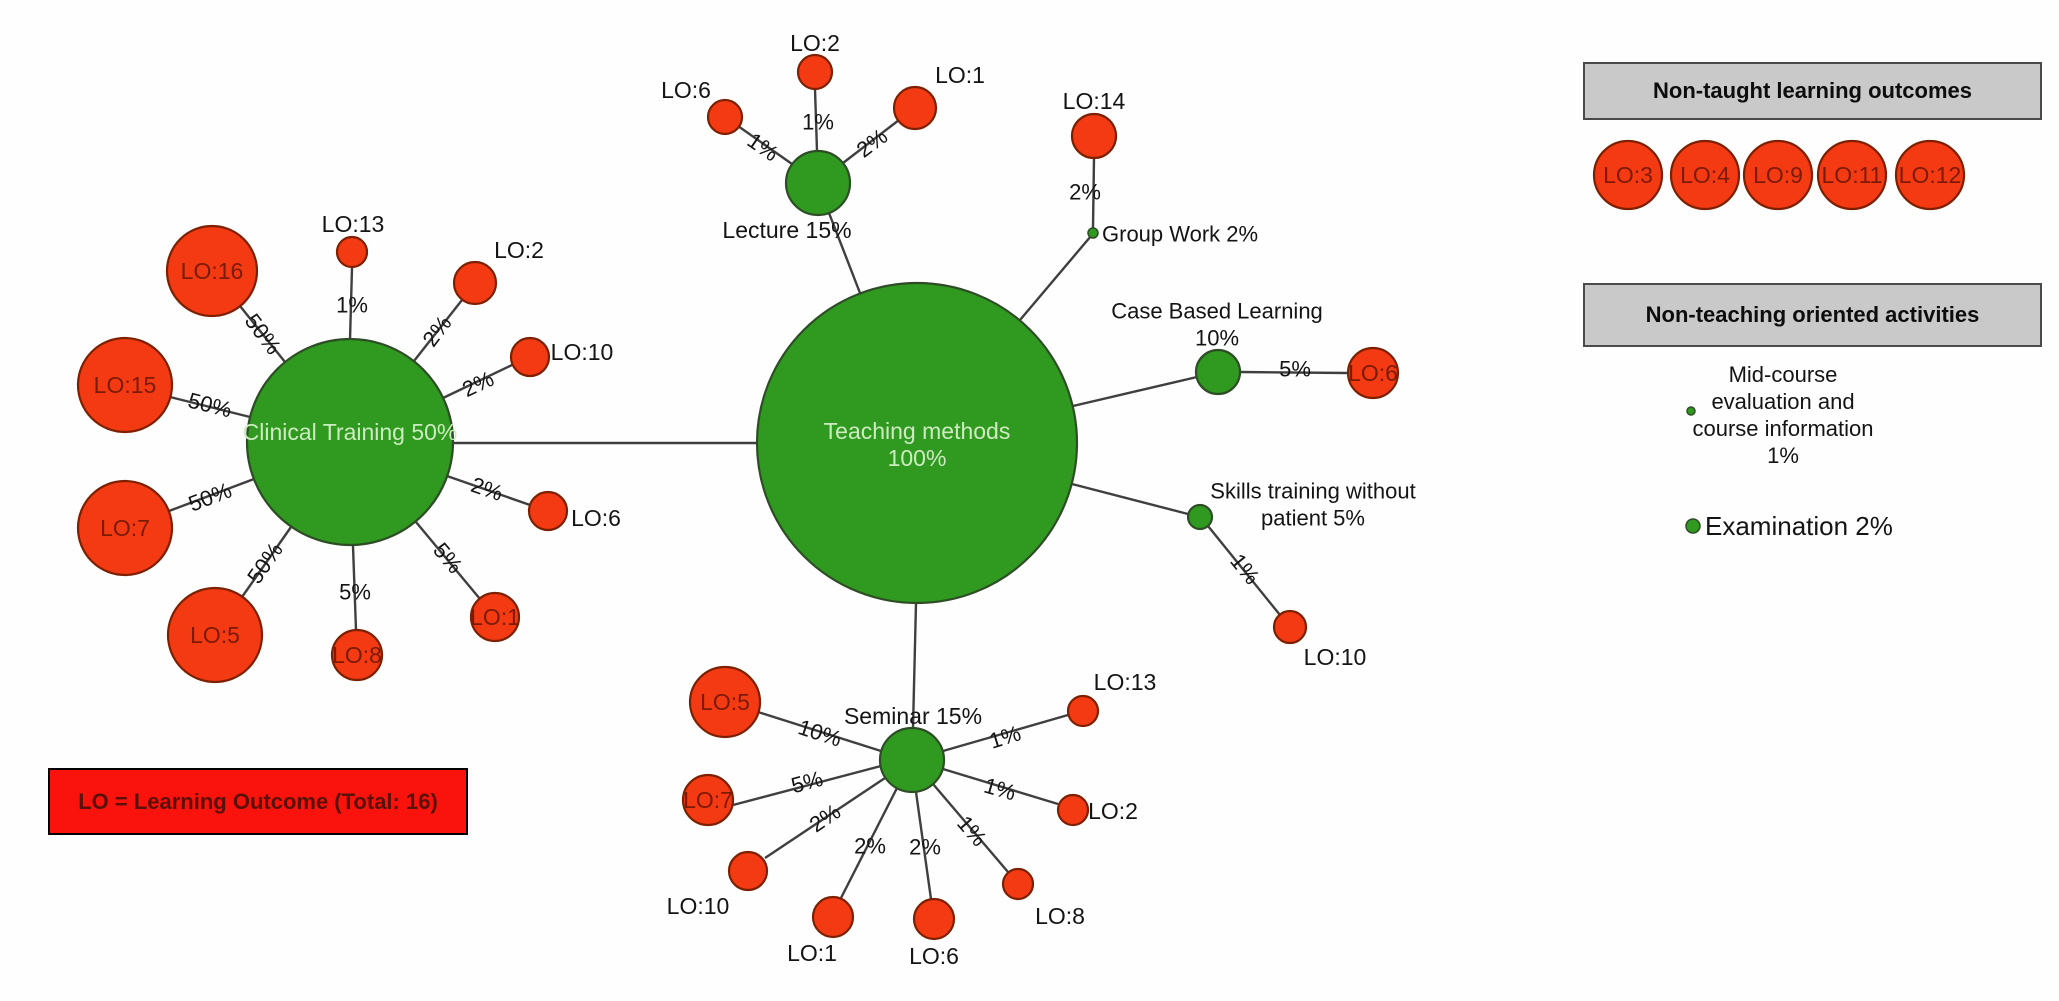 The width and height of the screenshot is (2059, 1001). I want to click on label-teaching-methods-line1: Teaching methods, so click(917, 431).